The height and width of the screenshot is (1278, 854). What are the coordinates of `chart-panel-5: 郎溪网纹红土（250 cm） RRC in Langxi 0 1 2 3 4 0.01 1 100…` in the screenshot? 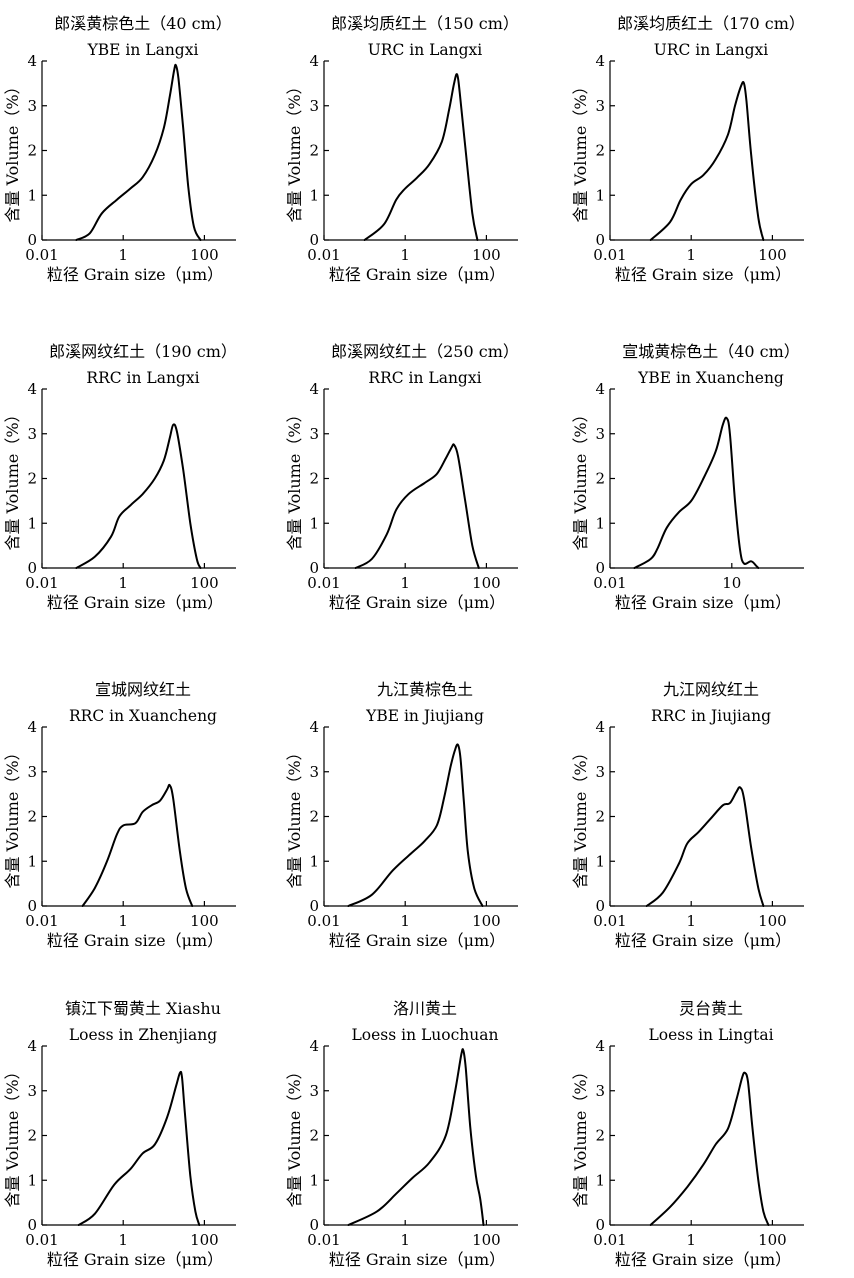 It's located at (402, 477).